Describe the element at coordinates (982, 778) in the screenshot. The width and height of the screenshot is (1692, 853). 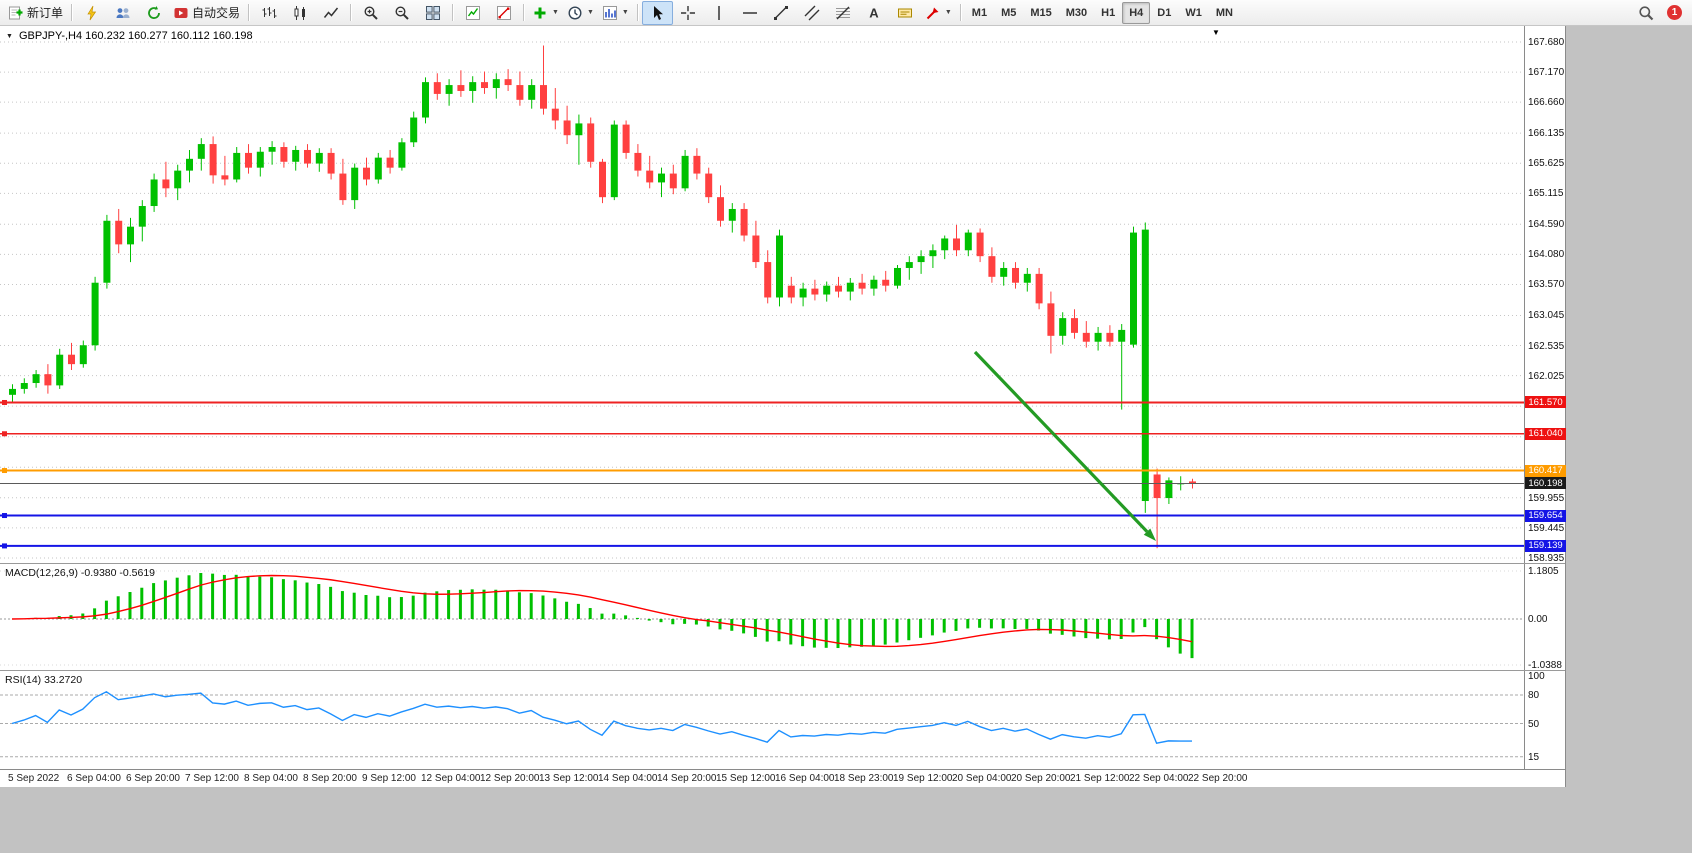
I see `time-axis-label: 20 Sep 04:00` at that location.